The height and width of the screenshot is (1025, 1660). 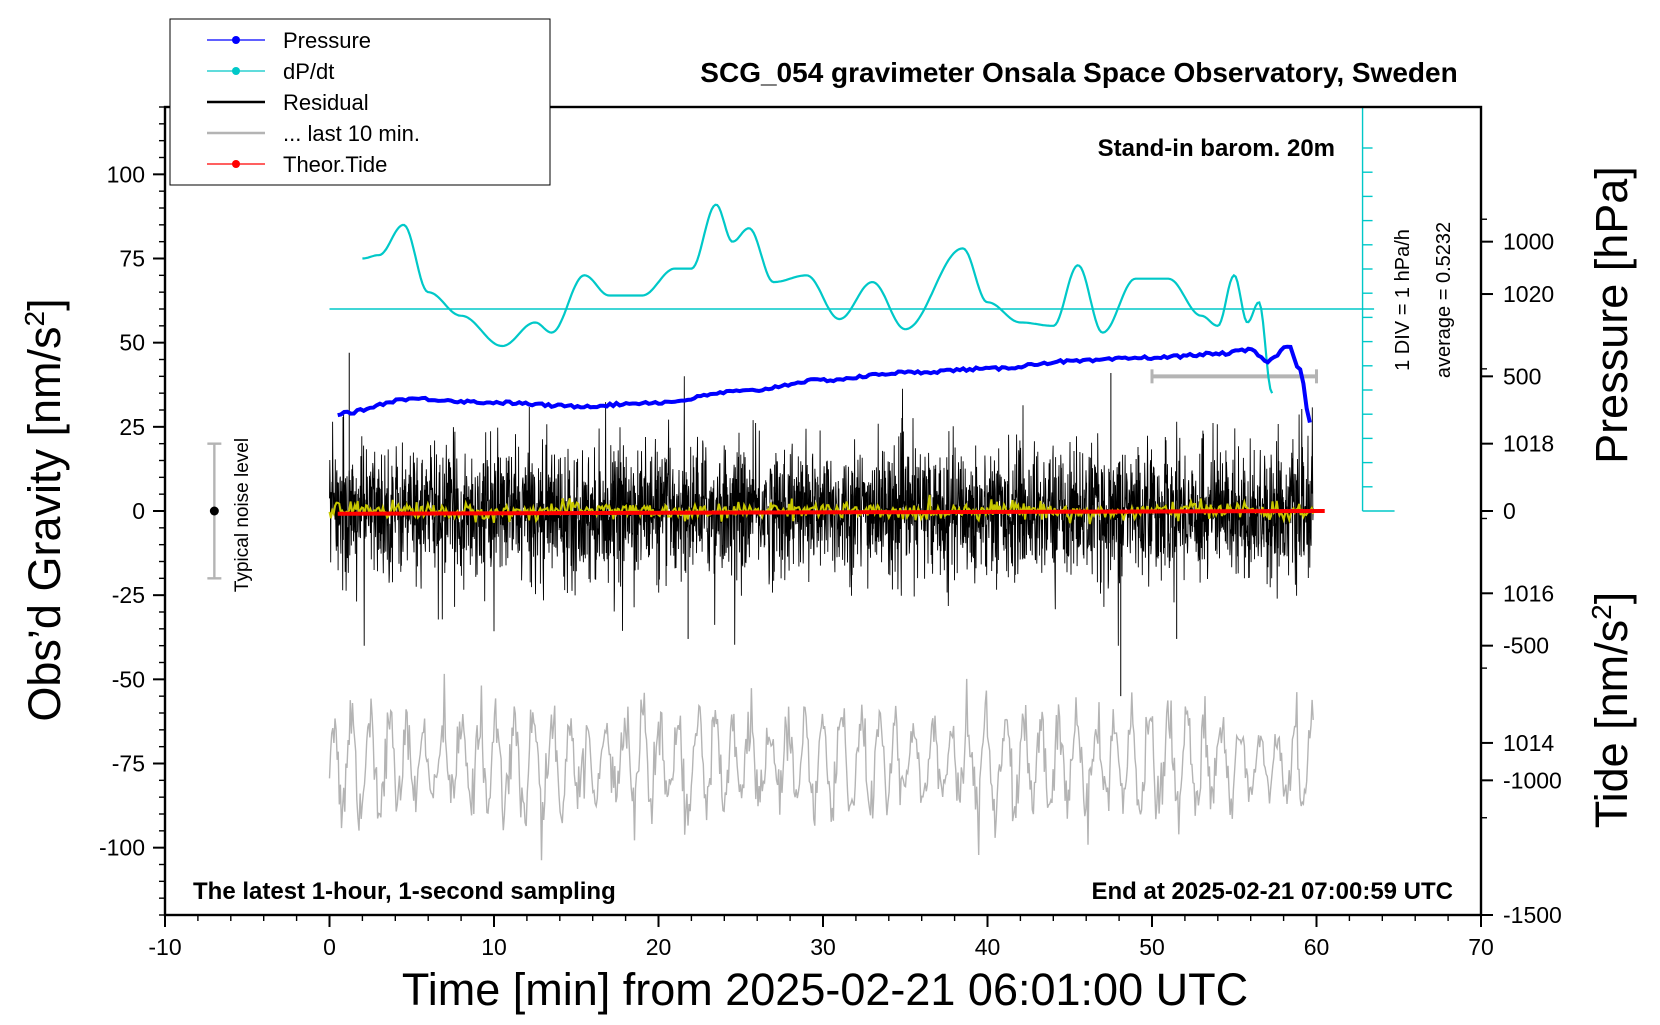 I want to click on noise-level-dot, so click(x=214, y=511).